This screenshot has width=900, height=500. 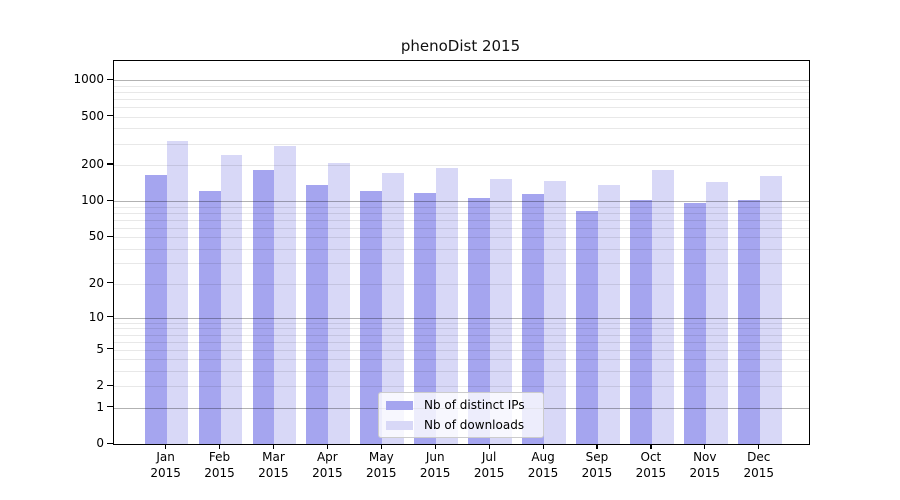 What do you see at coordinates (716, 313) in the screenshot?
I see `bar-downloads-nov` at bounding box center [716, 313].